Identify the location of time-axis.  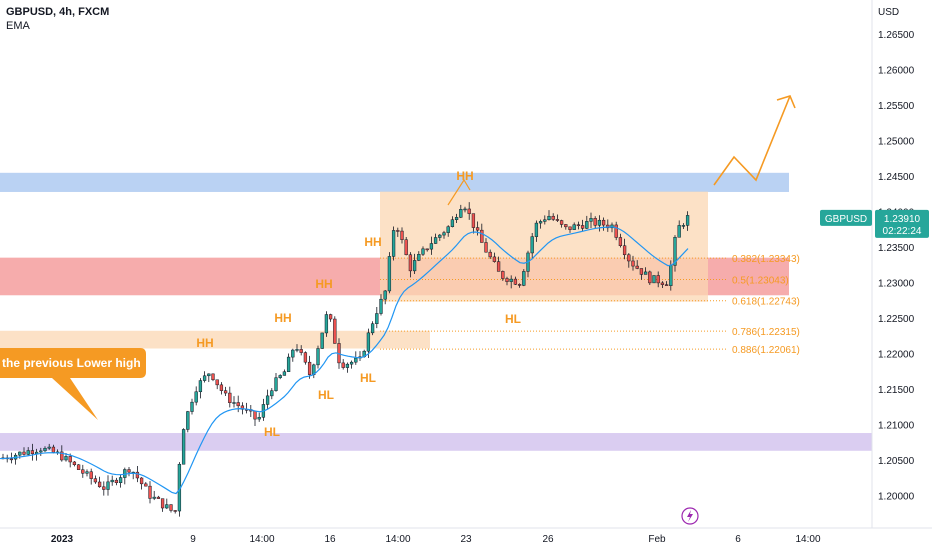
(466, 539).